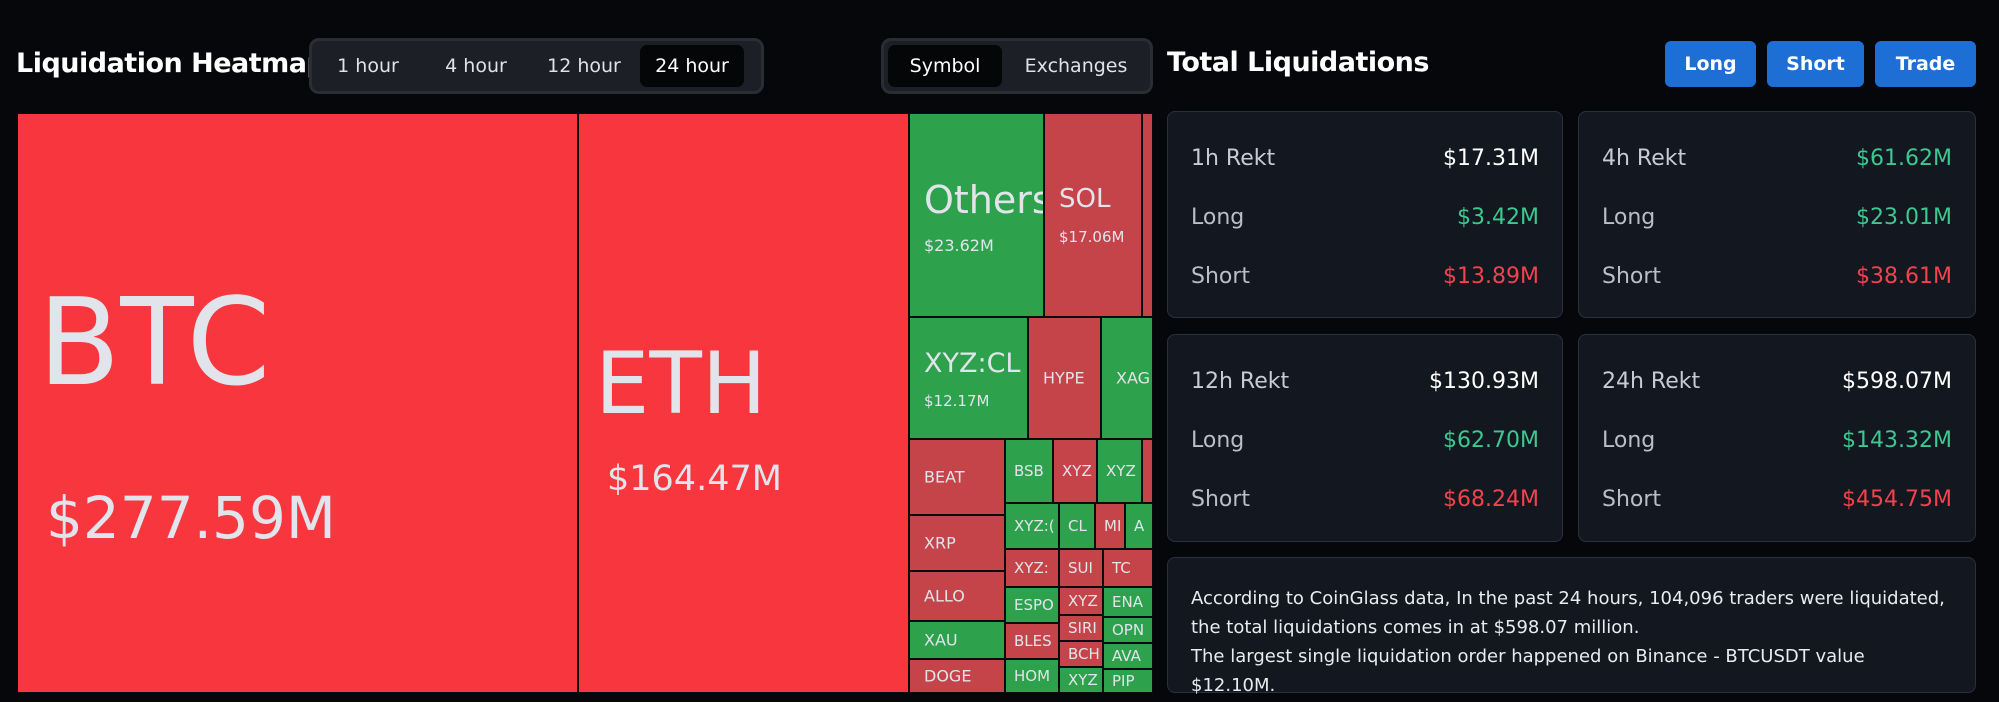  Describe the element at coordinates (959, 245) in the screenshot. I see `tile-value: $23.62M` at that location.